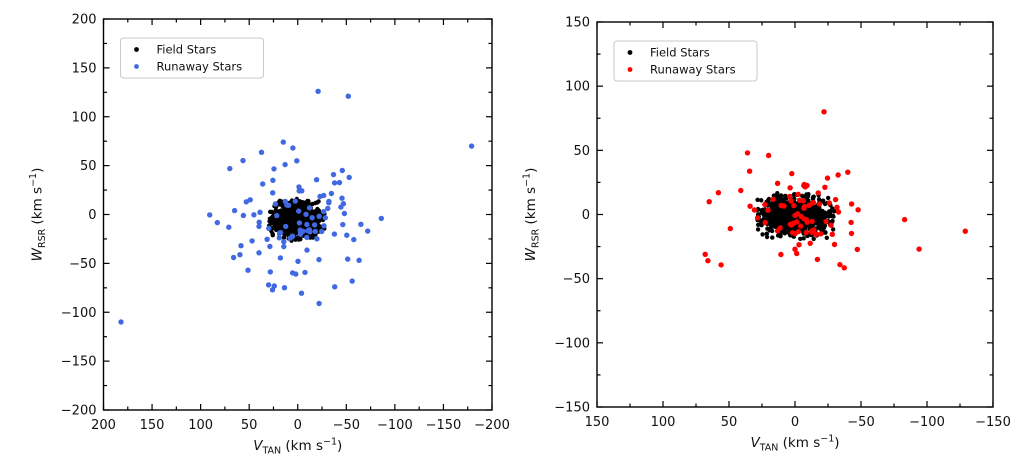 The width and height of the screenshot is (1024, 455). What do you see at coordinates (346, 425) in the screenshot?
I see `x-tick-label: −50` at bounding box center [346, 425].